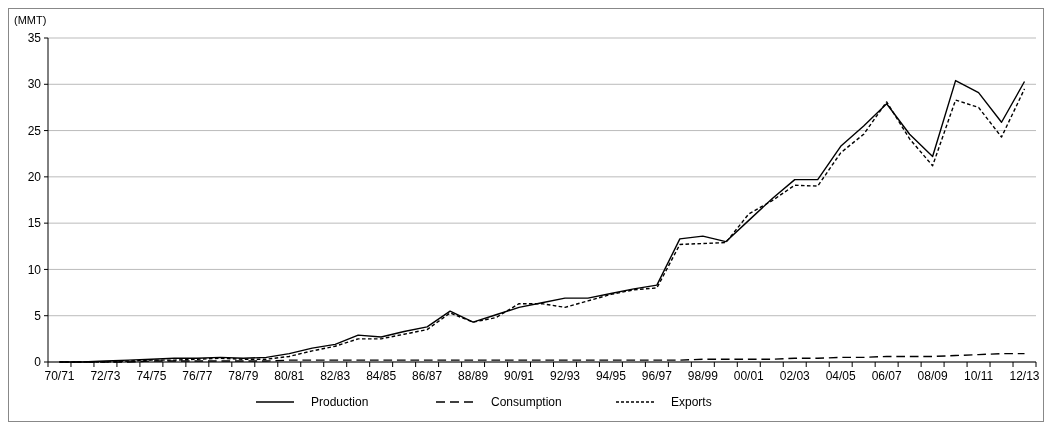 The width and height of the screenshot is (1052, 430). What do you see at coordinates (611, 376) in the screenshot?
I see `x-tick-label: 94/95` at bounding box center [611, 376].